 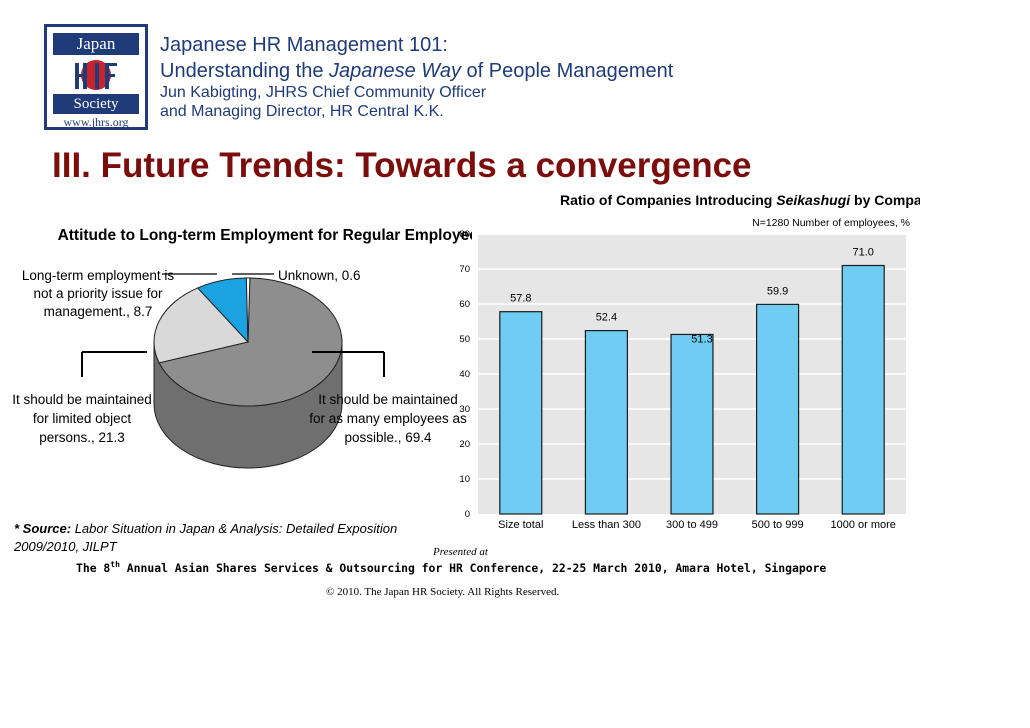 I want to click on y-tick-label: 40, so click(x=464, y=374).